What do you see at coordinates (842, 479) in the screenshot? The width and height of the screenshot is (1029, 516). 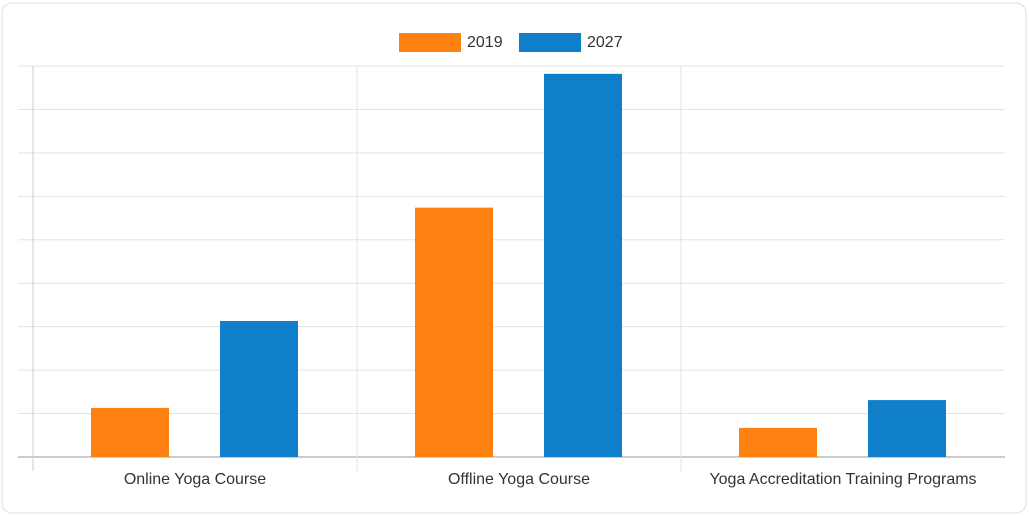 I see `x-tick-label: Yoga Accreditation Training Programs` at bounding box center [842, 479].